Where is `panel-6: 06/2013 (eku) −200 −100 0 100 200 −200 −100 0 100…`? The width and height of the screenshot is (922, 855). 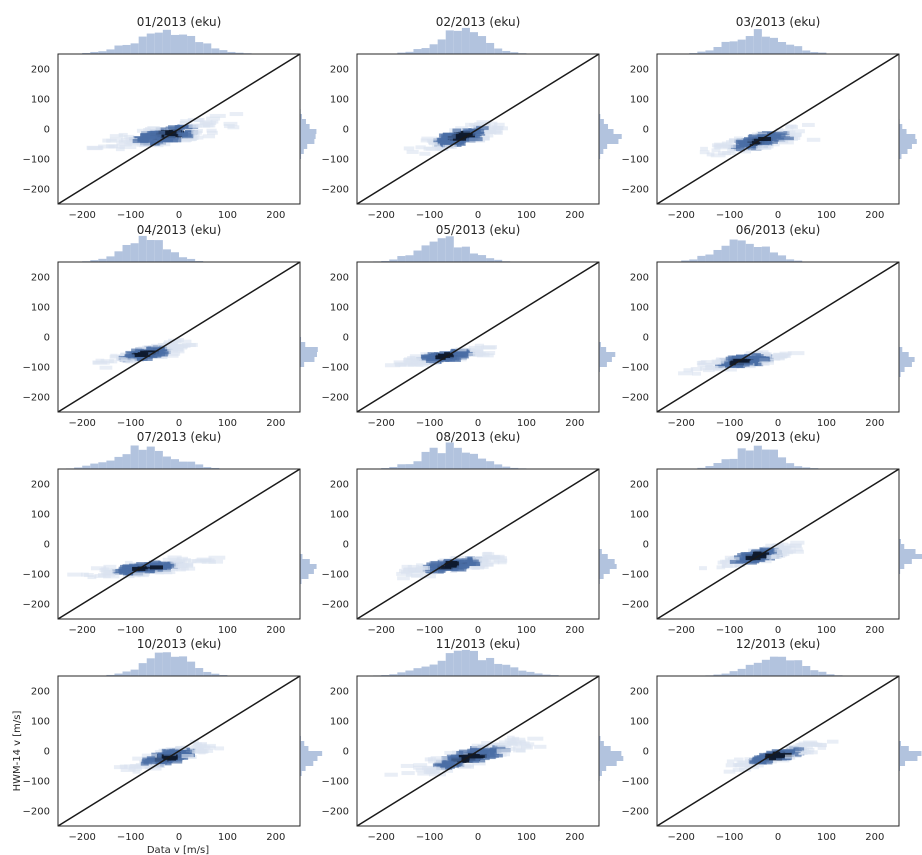 panel-6: 06/2013 (eku) −200 −100 0 100 200 −200 −100 0 100… is located at coordinates (768, 326).